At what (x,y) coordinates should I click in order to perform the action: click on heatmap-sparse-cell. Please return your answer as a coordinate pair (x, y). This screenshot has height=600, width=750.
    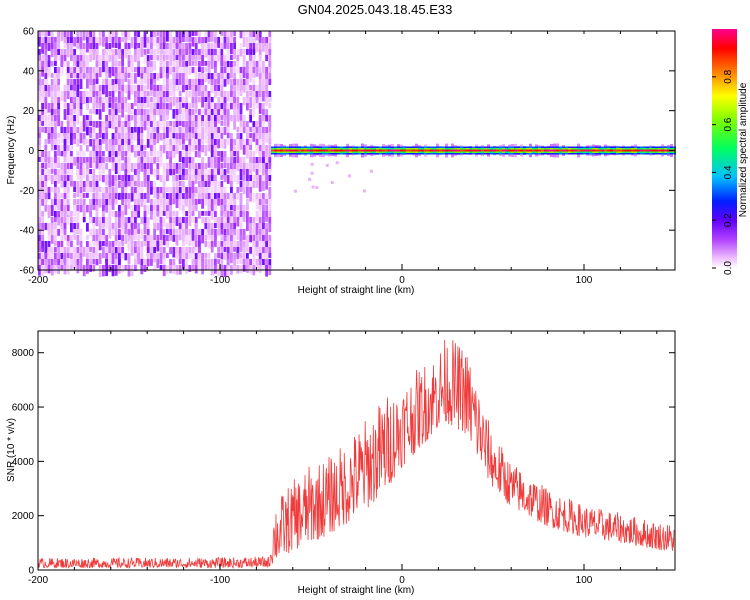
    Looking at the image, I should click on (327, 165).